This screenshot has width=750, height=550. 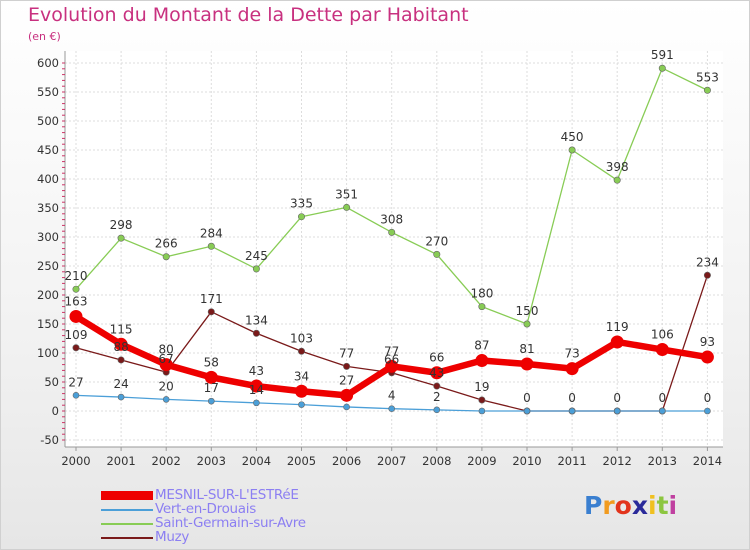 I want to click on legend-item: Muzy, so click(x=251, y=537).